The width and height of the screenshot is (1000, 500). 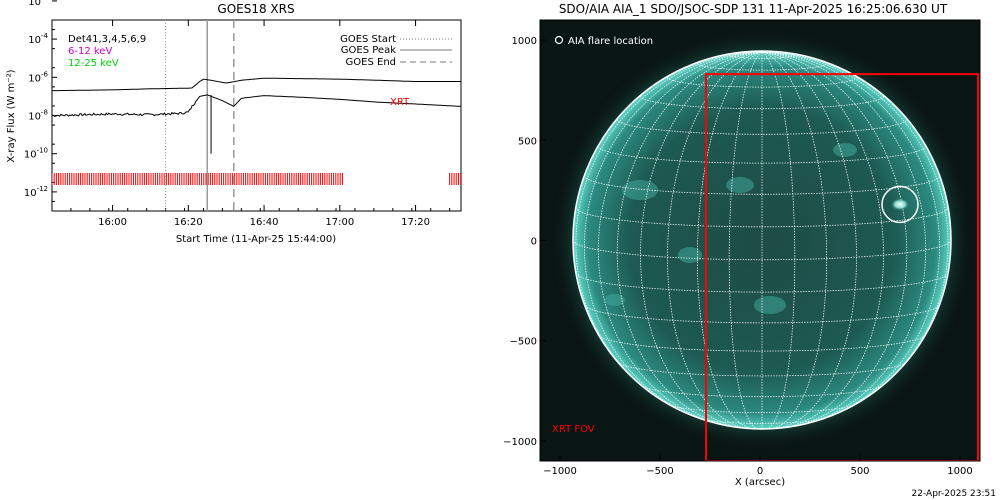 I want to click on aia-legend: AIA flare location, so click(x=603, y=41).